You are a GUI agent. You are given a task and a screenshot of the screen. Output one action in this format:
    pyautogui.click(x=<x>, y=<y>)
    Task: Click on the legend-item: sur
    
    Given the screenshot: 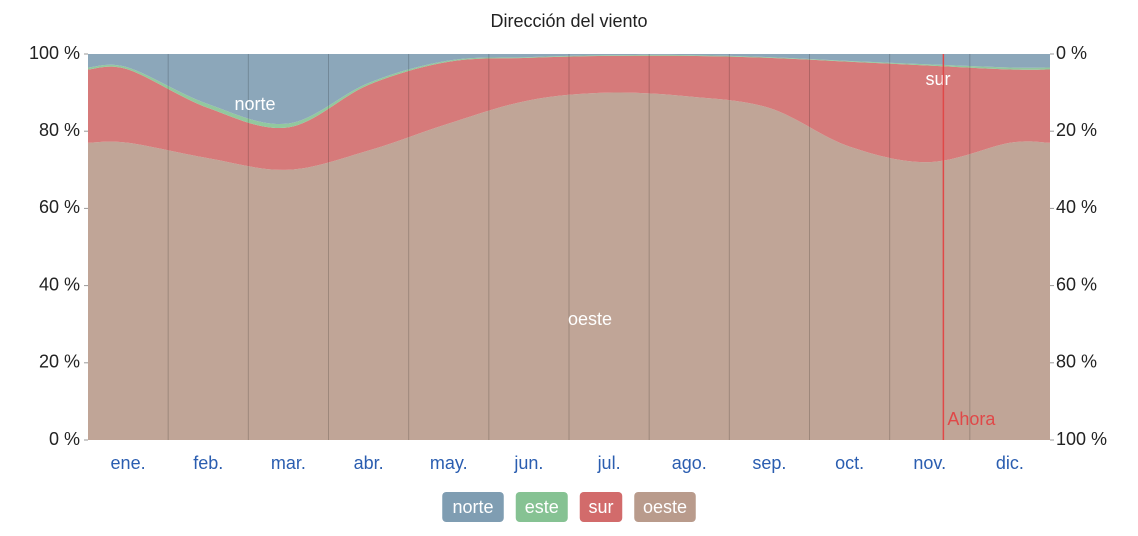 What is the action you would take?
    pyautogui.click(x=601, y=507)
    